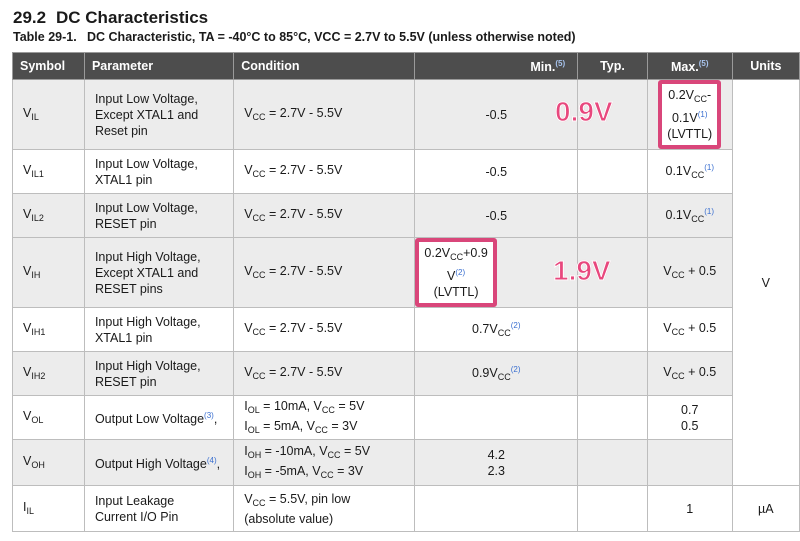 The width and height of the screenshot is (800, 541). What do you see at coordinates (48, 215) in the screenshot?
I see `symbol-cell: VIL2` at bounding box center [48, 215].